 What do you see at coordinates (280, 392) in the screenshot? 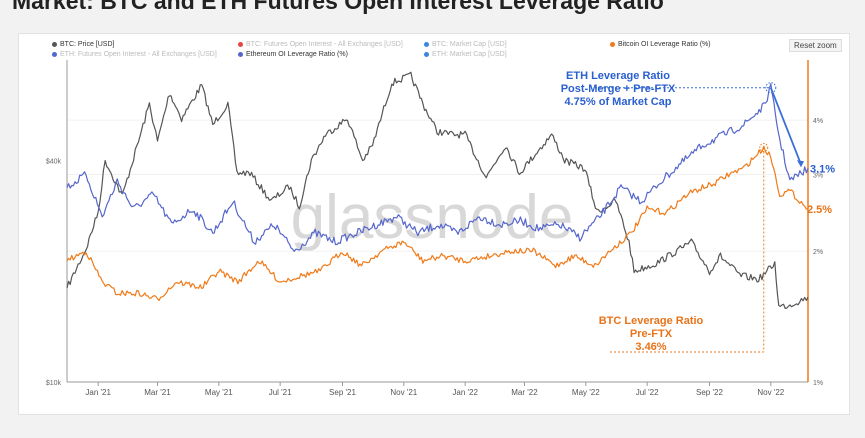
I see `x-tick-label: Jul '21` at bounding box center [280, 392].